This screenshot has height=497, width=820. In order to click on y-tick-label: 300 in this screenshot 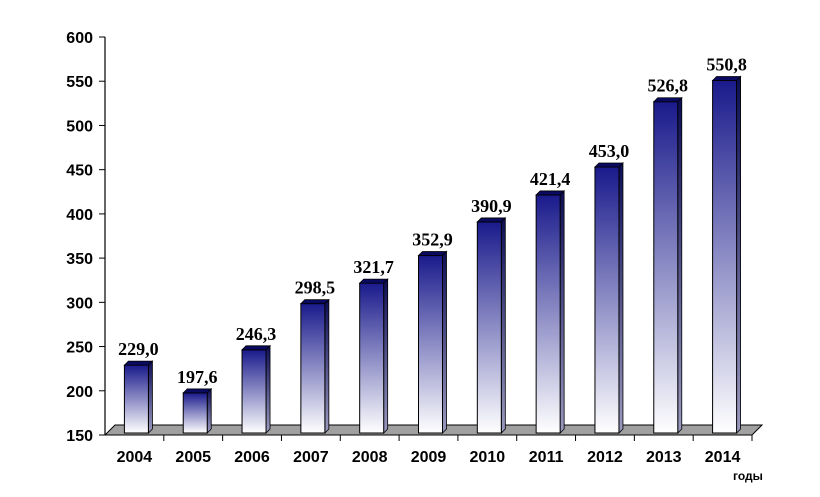, I will do `click(79, 303)`.